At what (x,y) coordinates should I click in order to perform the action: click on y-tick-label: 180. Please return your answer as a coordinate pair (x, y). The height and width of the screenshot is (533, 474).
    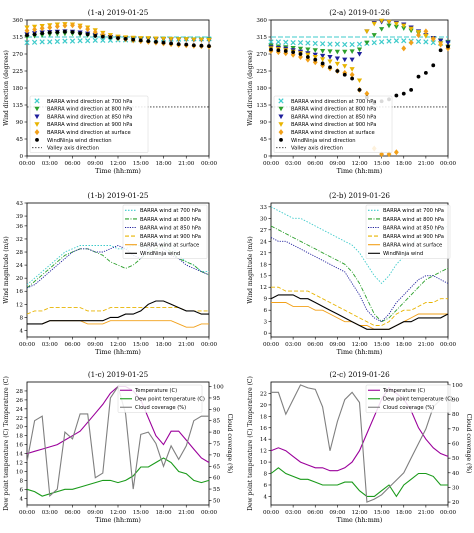
    Looking at the image, I should click on (261, 89).